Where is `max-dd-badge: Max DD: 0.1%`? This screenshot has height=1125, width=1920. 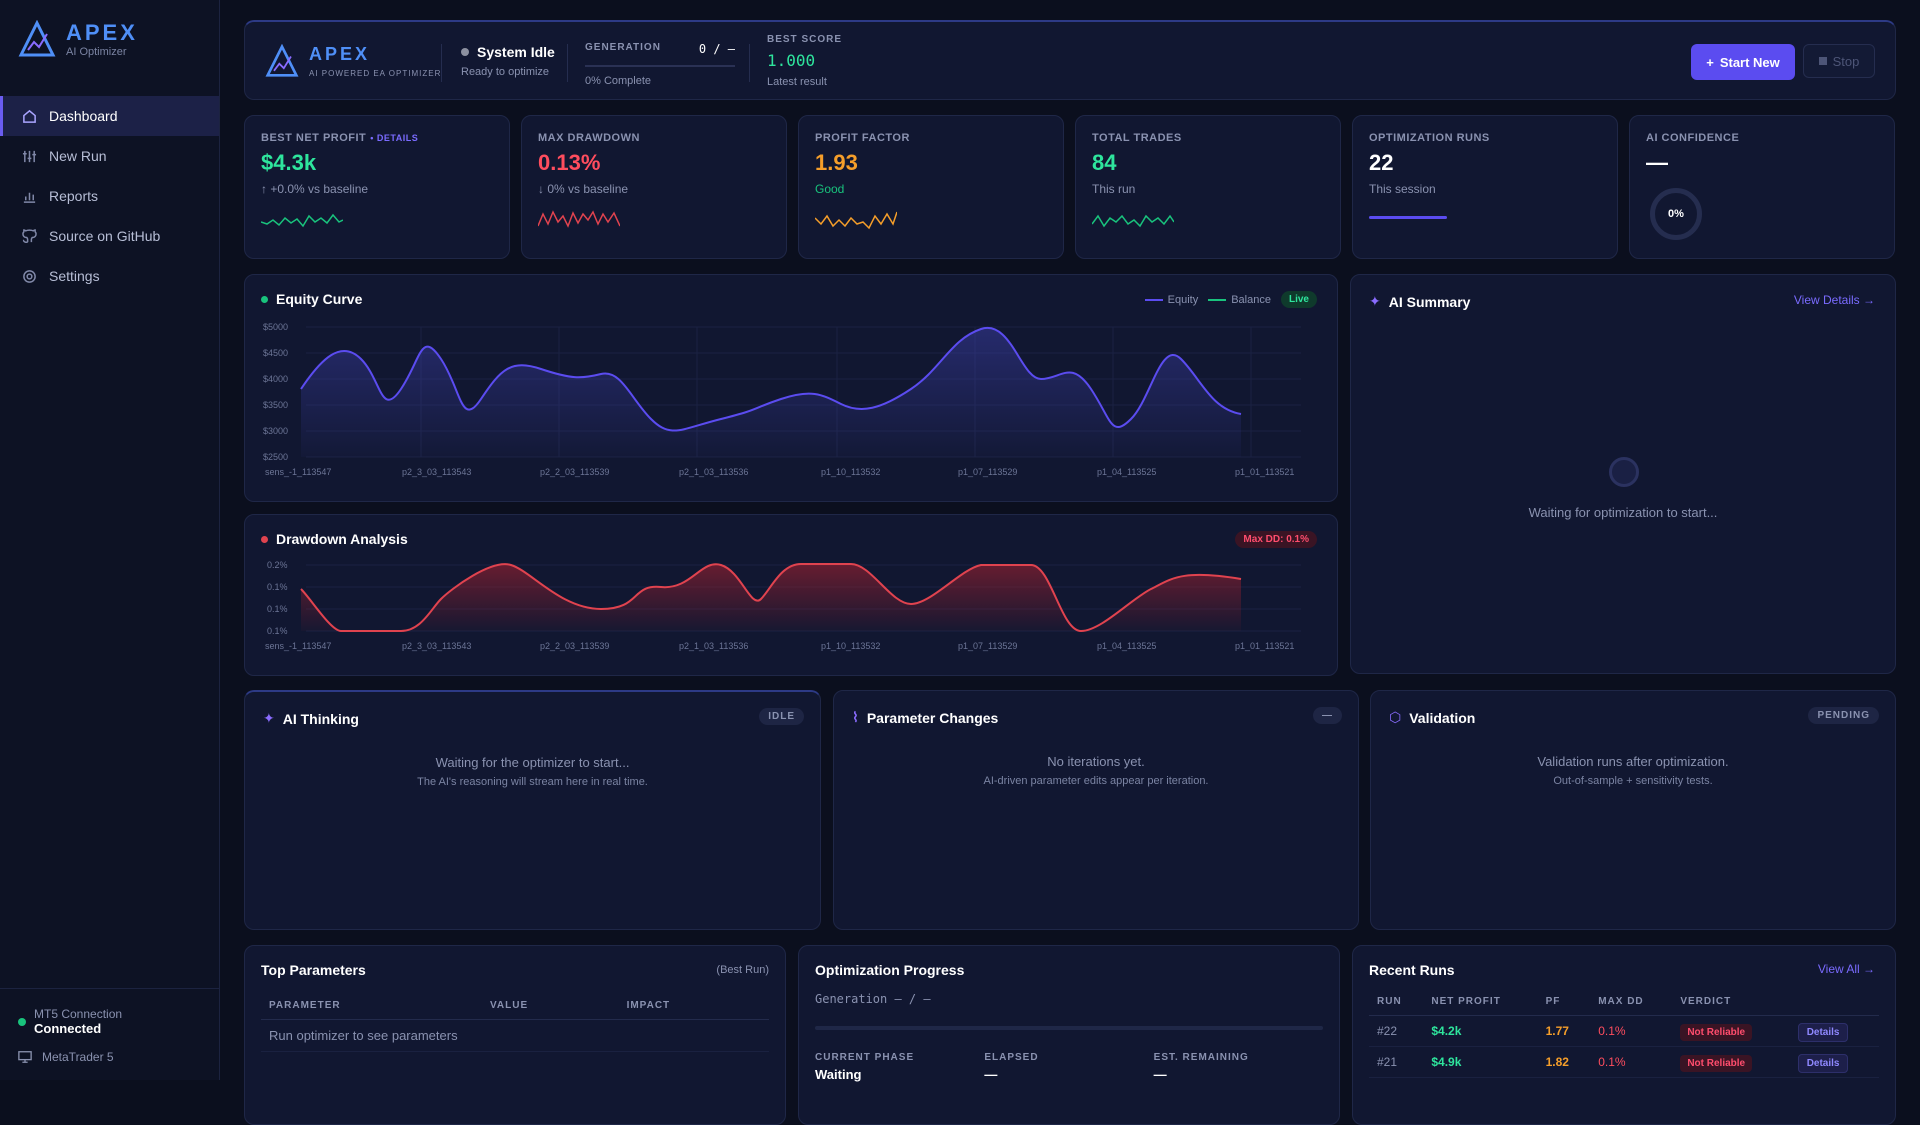 max-dd-badge: Max DD: 0.1% is located at coordinates (1276, 539).